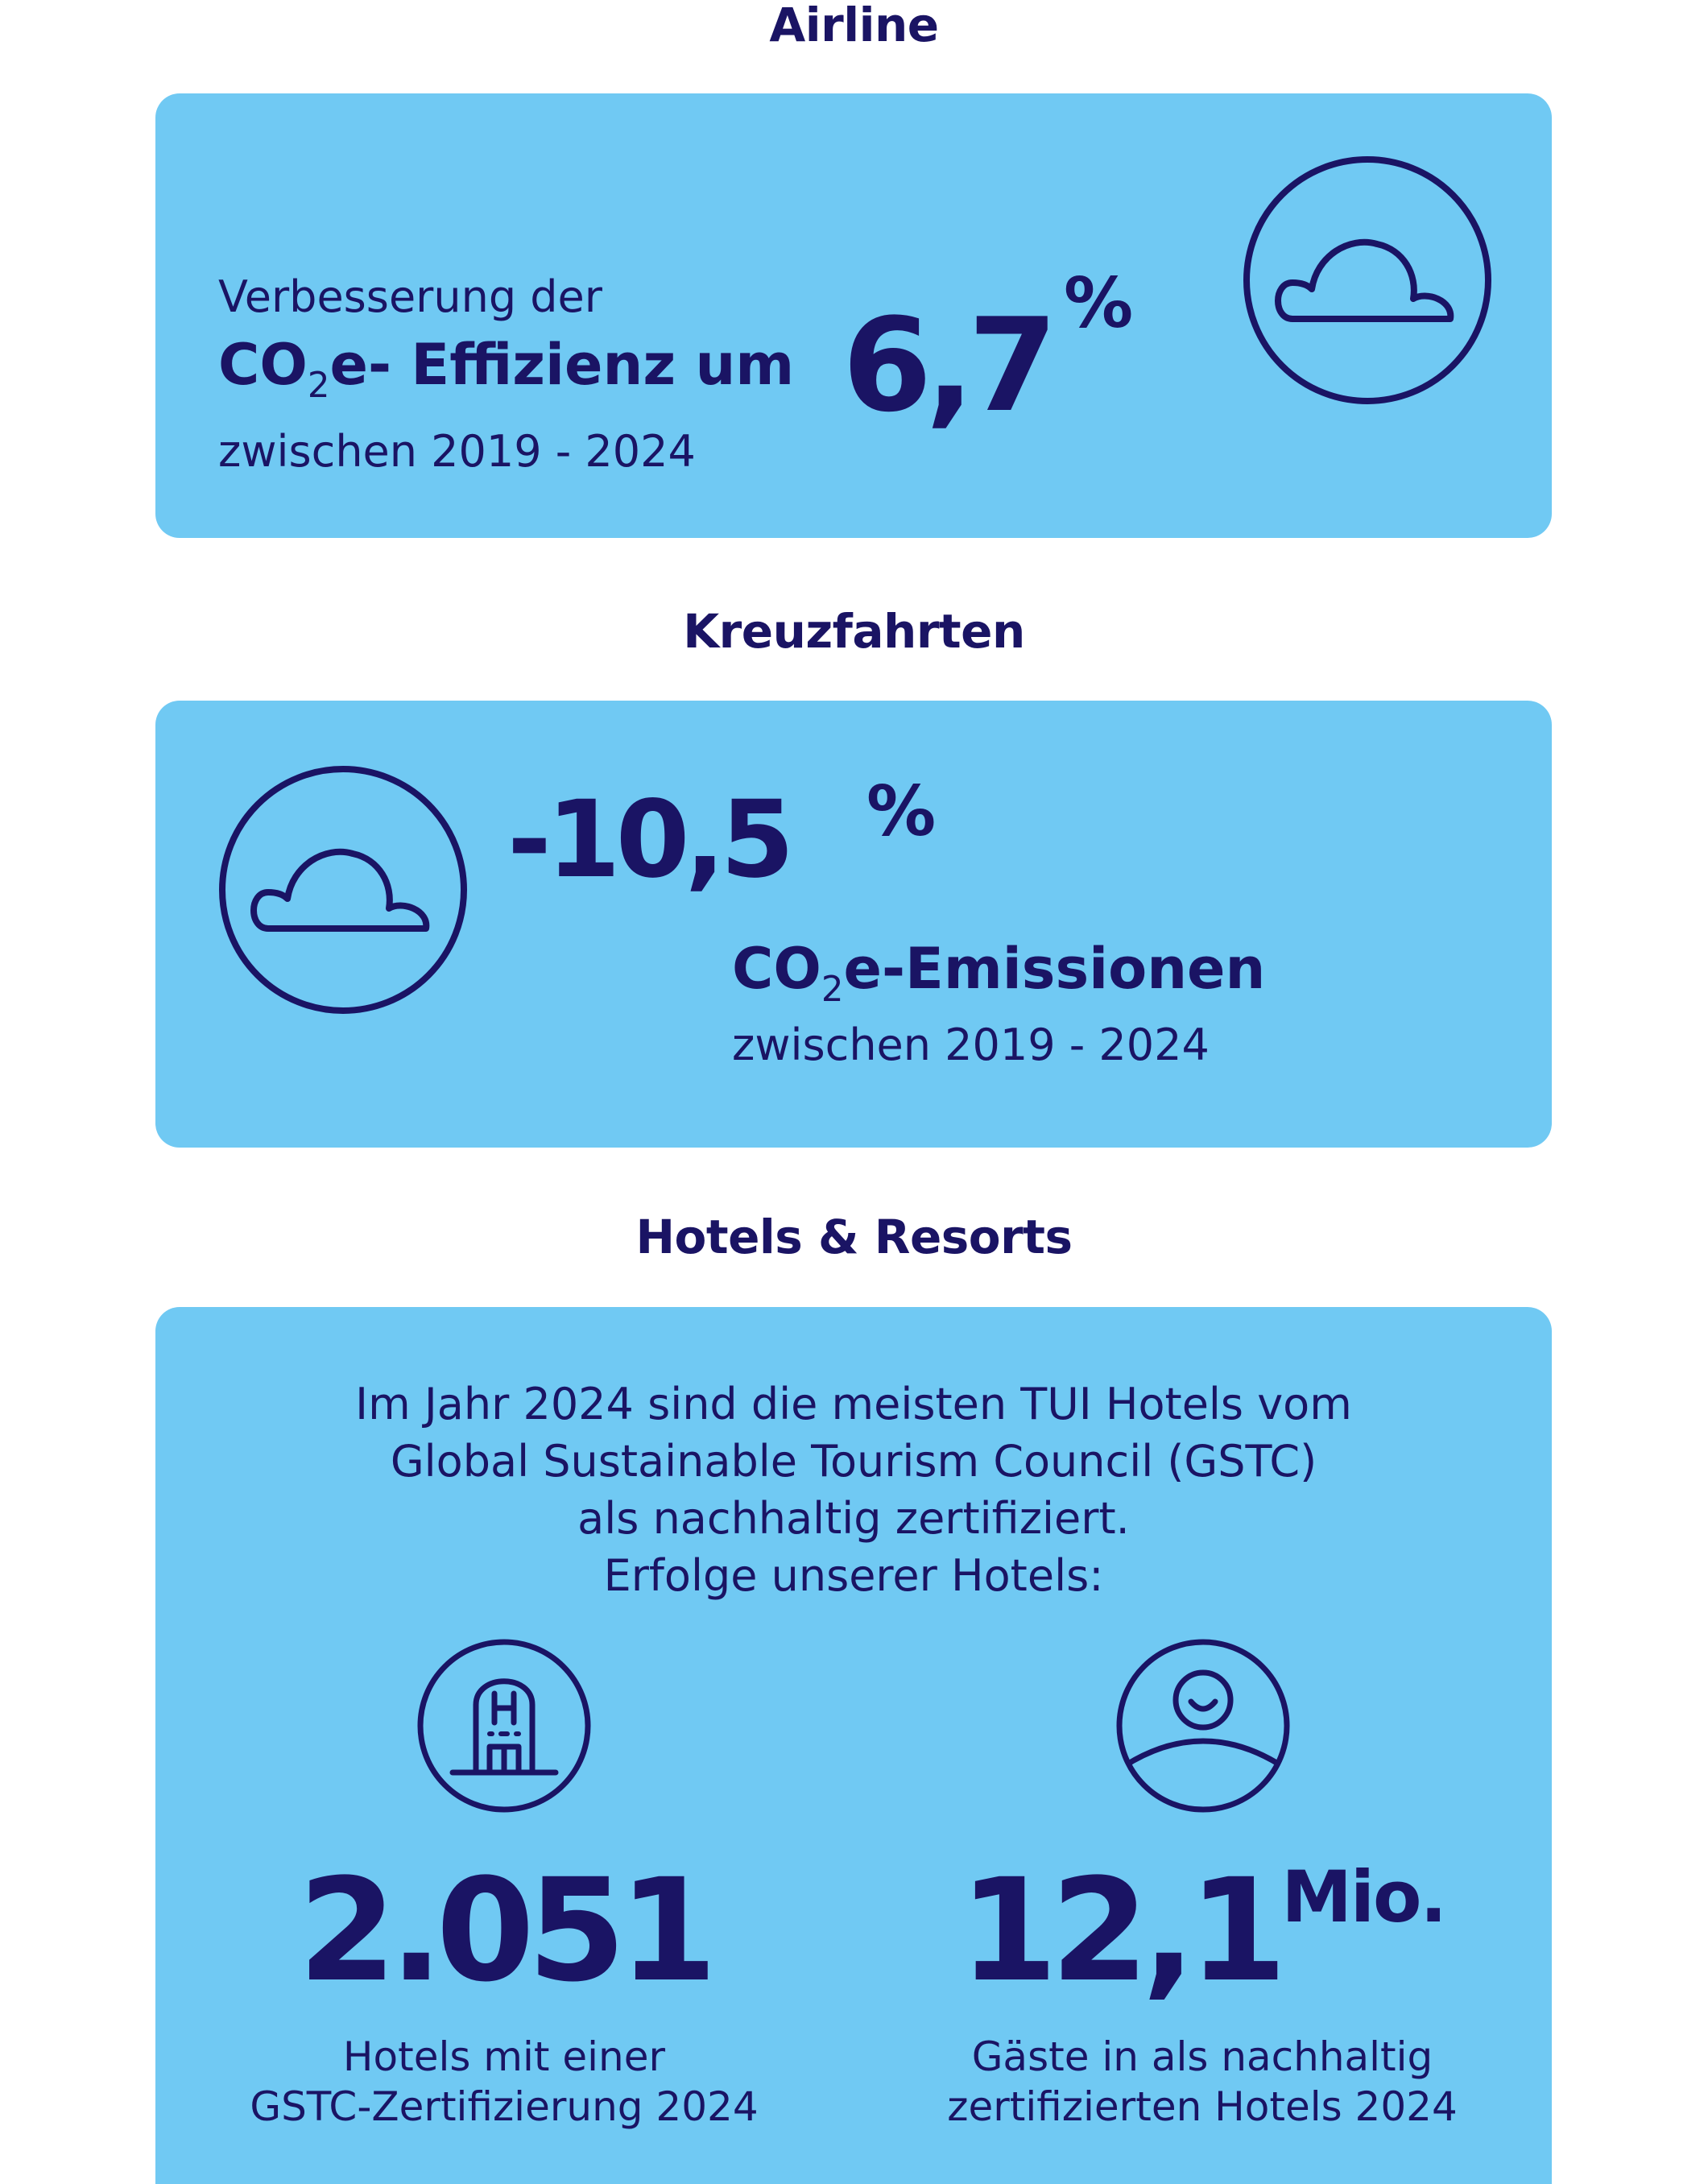 The width and height of the screenshot is (1708, 2184). What do you see at coordinates (971, 1045) in the screenshot?
I see `cruise-line-2: zwischen 2019 - 2024` at bounding box center [971, 1045].